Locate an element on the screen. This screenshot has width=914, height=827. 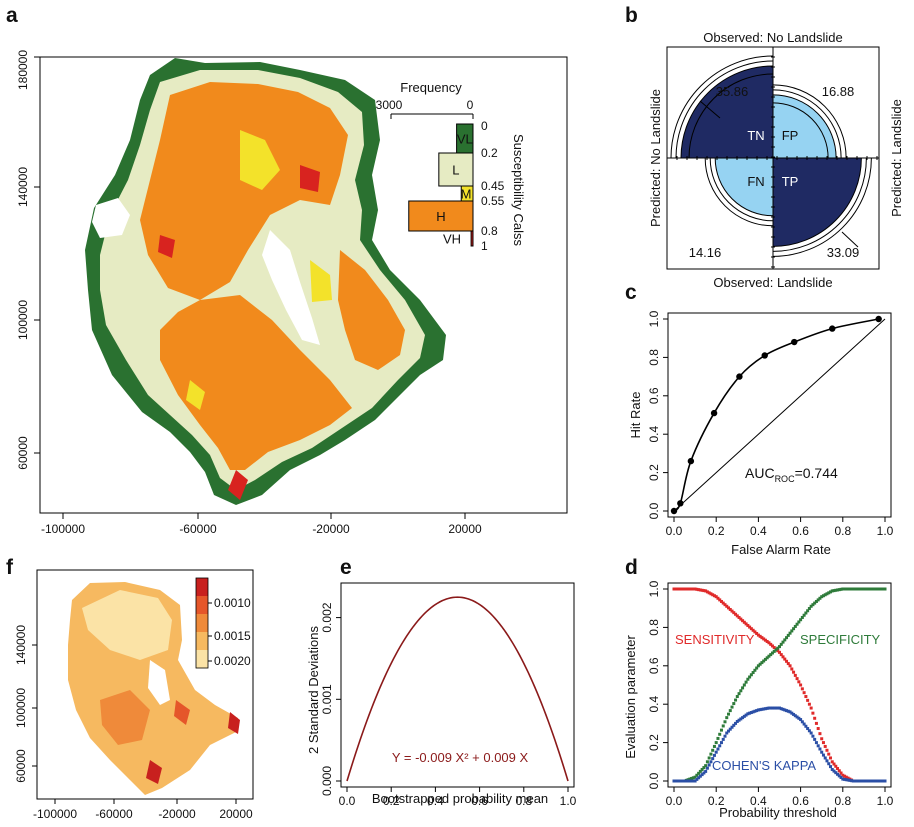
map-a-xtick: -20000 is located at coordinates (331, 529).